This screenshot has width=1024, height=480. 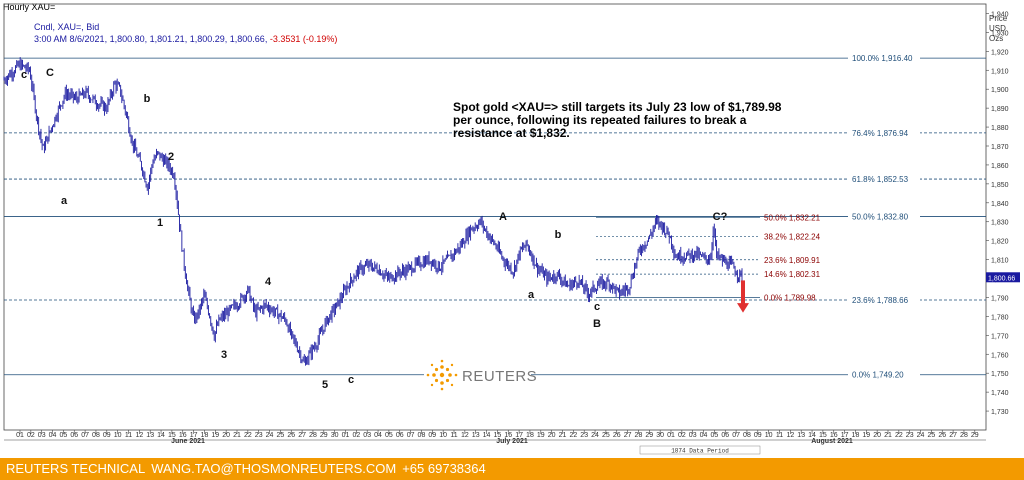 I want to click on y-tick-label: 1,840, so click(x=1000, y=204).